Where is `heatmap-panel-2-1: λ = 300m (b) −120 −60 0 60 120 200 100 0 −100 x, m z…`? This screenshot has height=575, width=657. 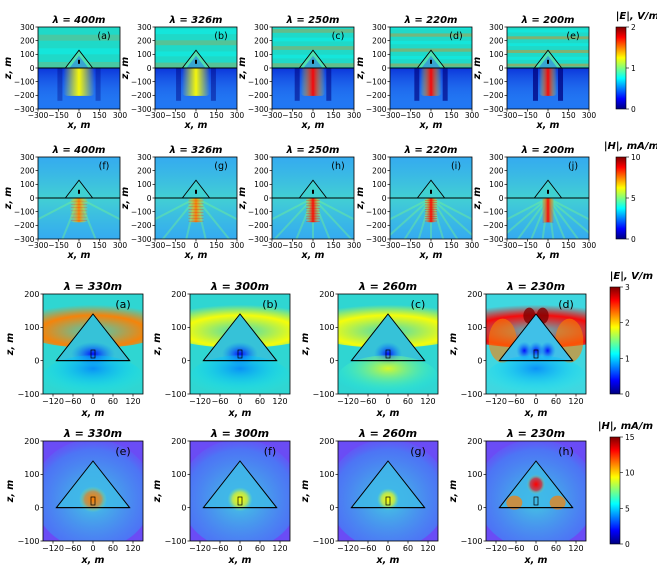 heatmap-panel-2-1: λ = 300m (b) −120 −60 0 60 120 200 100 0 −100 x, m z… is located at coordinates (221, 349).